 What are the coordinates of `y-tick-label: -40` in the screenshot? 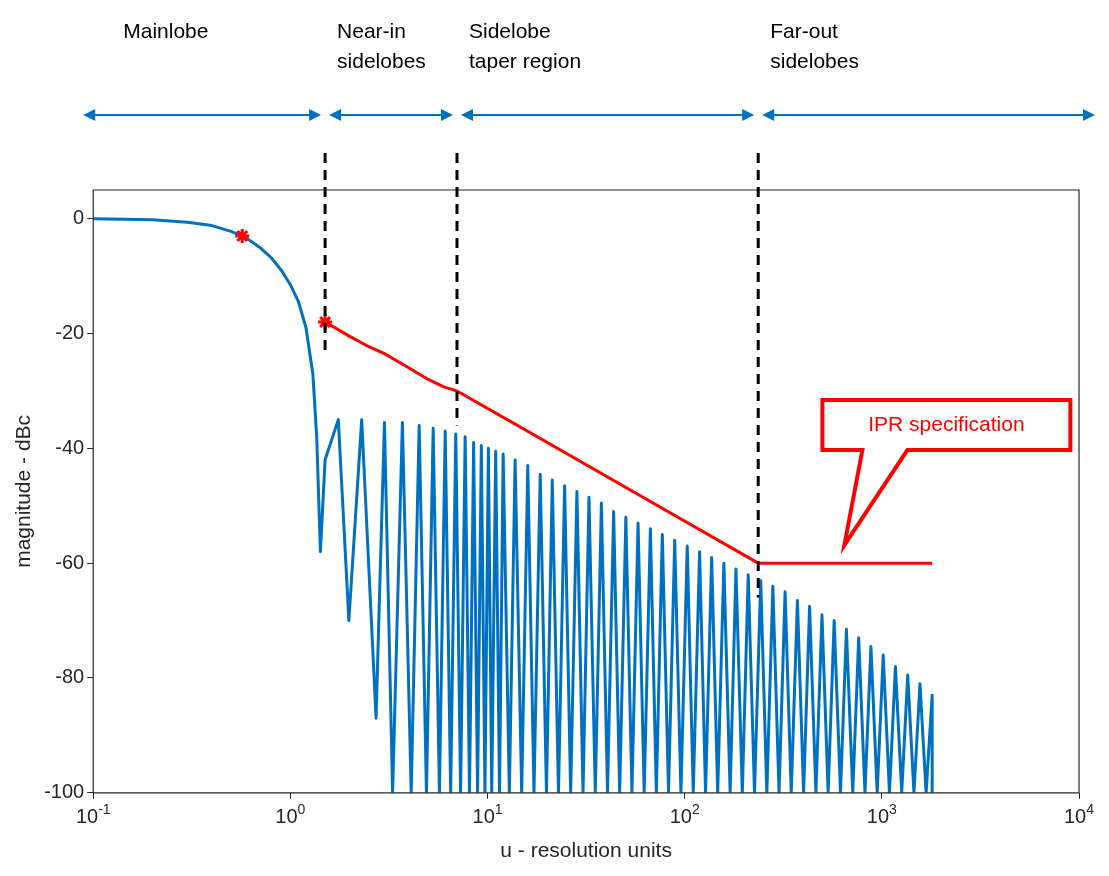 It's located at (70, 446).